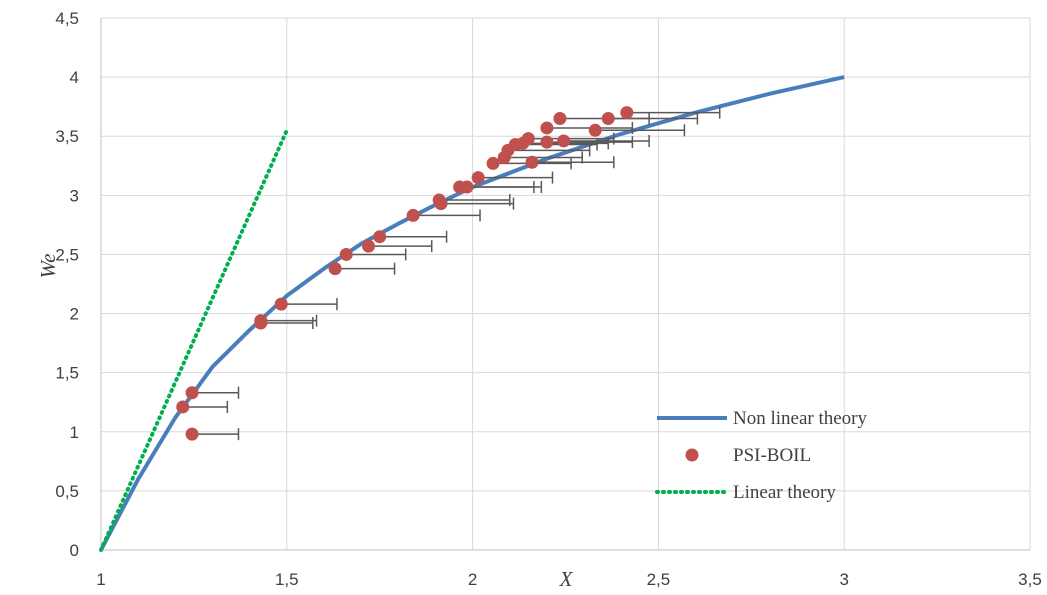  What do you see at coordinates (659, 579) in the screenshot?
I see `x-tick-label: 2,5` at bounding box center [659, 579].